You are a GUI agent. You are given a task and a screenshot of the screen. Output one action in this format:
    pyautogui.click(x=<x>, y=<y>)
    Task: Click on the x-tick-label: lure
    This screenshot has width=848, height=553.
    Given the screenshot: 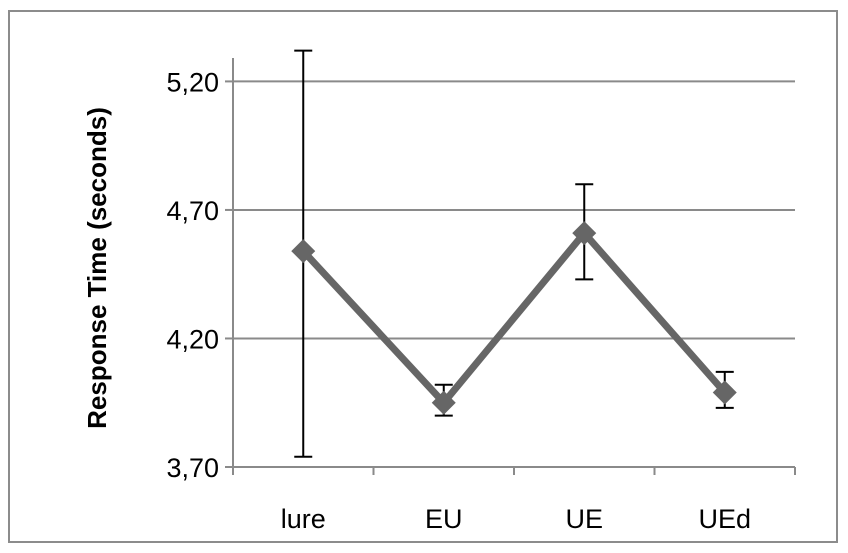 What is the action you would take?
    pyautogui.click(x=303, y=519)
    